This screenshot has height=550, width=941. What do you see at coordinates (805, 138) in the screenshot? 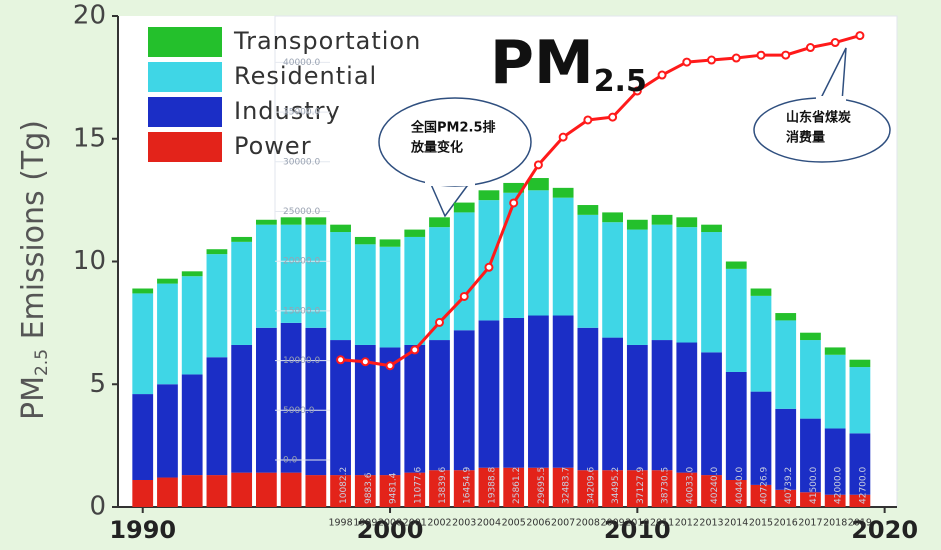
I see `annotation: 消费量` at bounding box center [805, 138].